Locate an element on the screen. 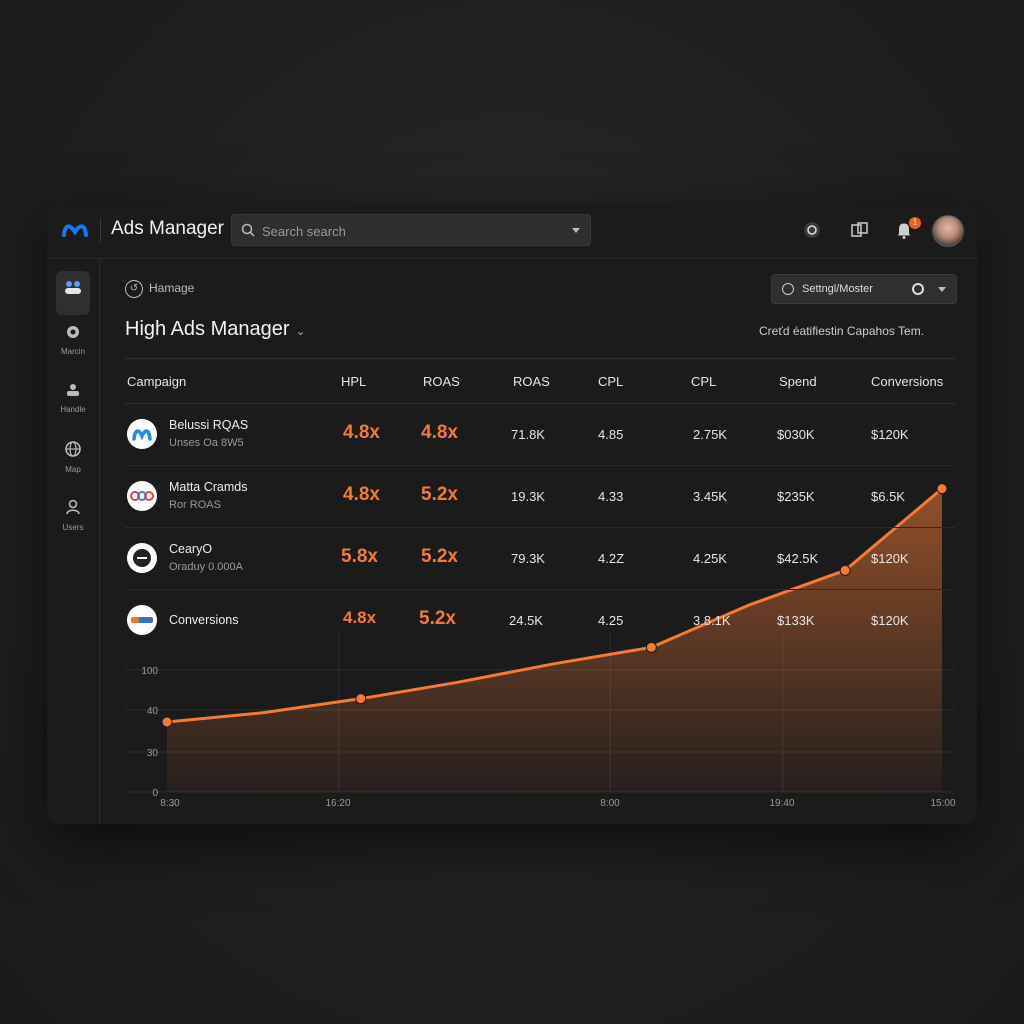 The image size is (1024, 1024). sidebar-item-users: Users is located at coordinates (73, 515).